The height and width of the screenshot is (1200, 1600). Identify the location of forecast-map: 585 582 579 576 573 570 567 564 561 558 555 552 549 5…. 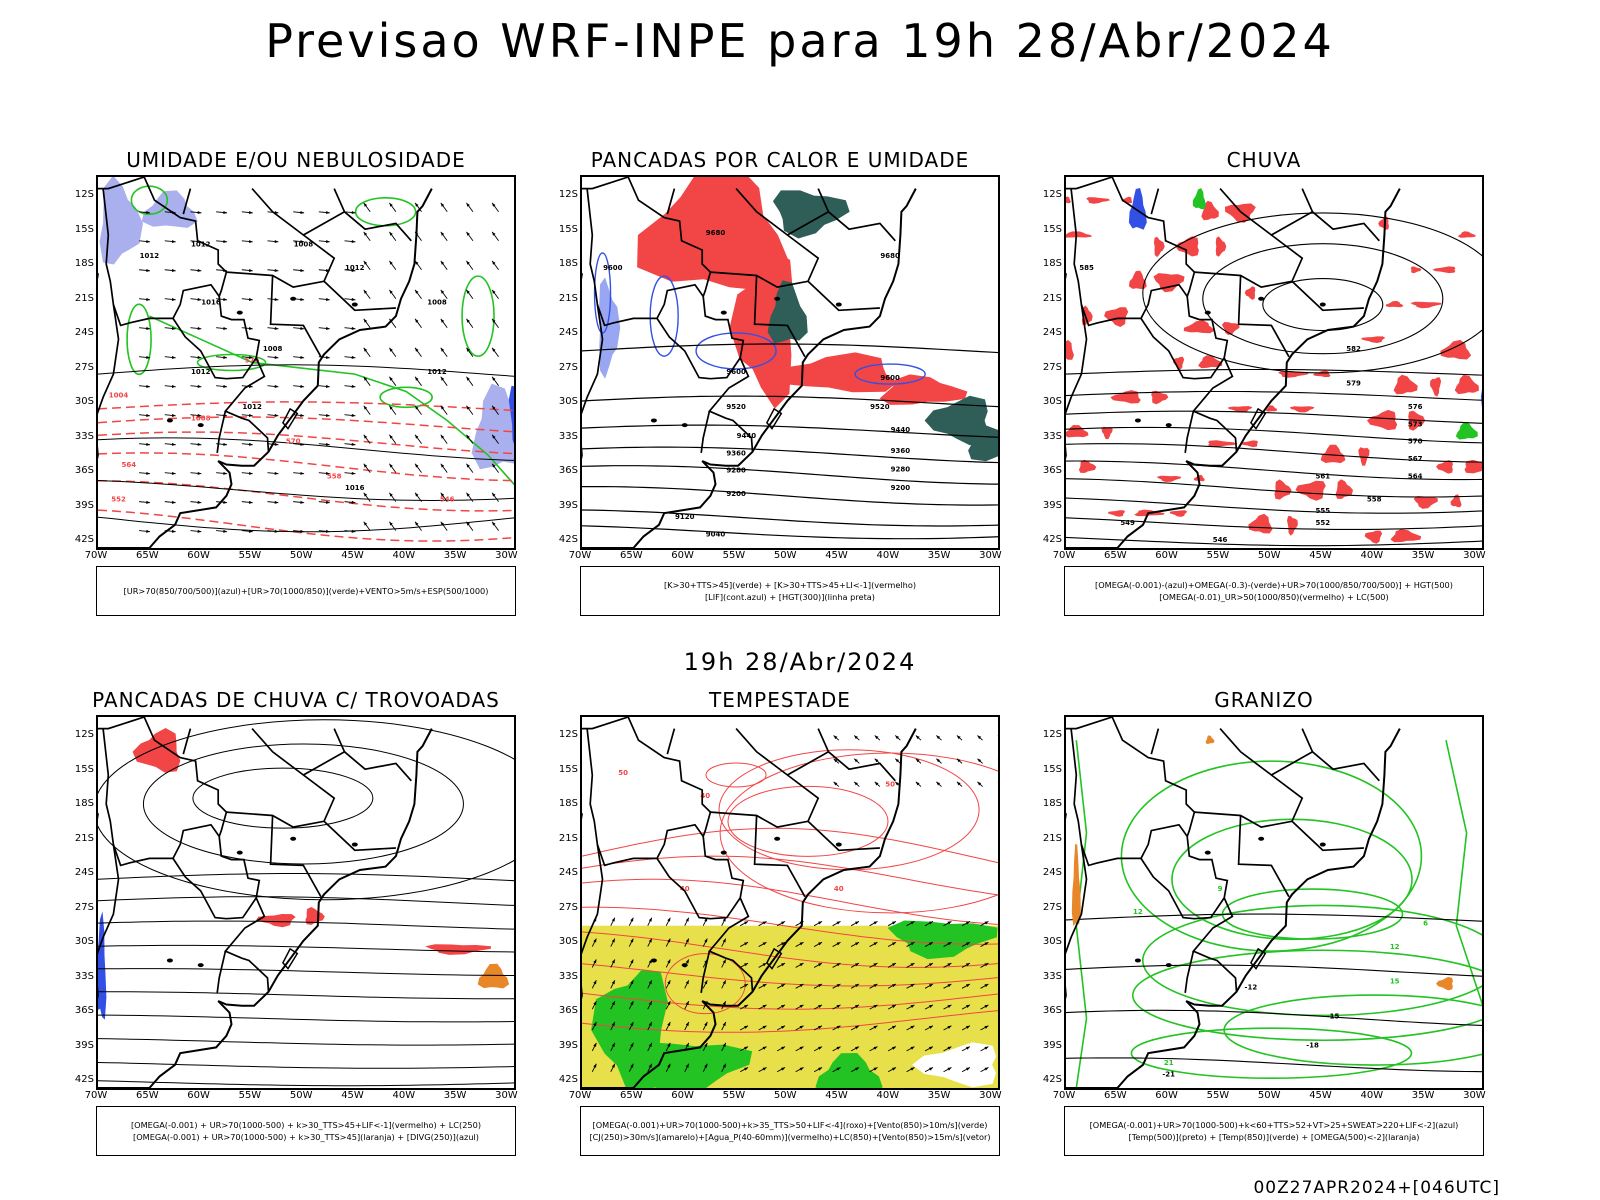
(1274, 362).